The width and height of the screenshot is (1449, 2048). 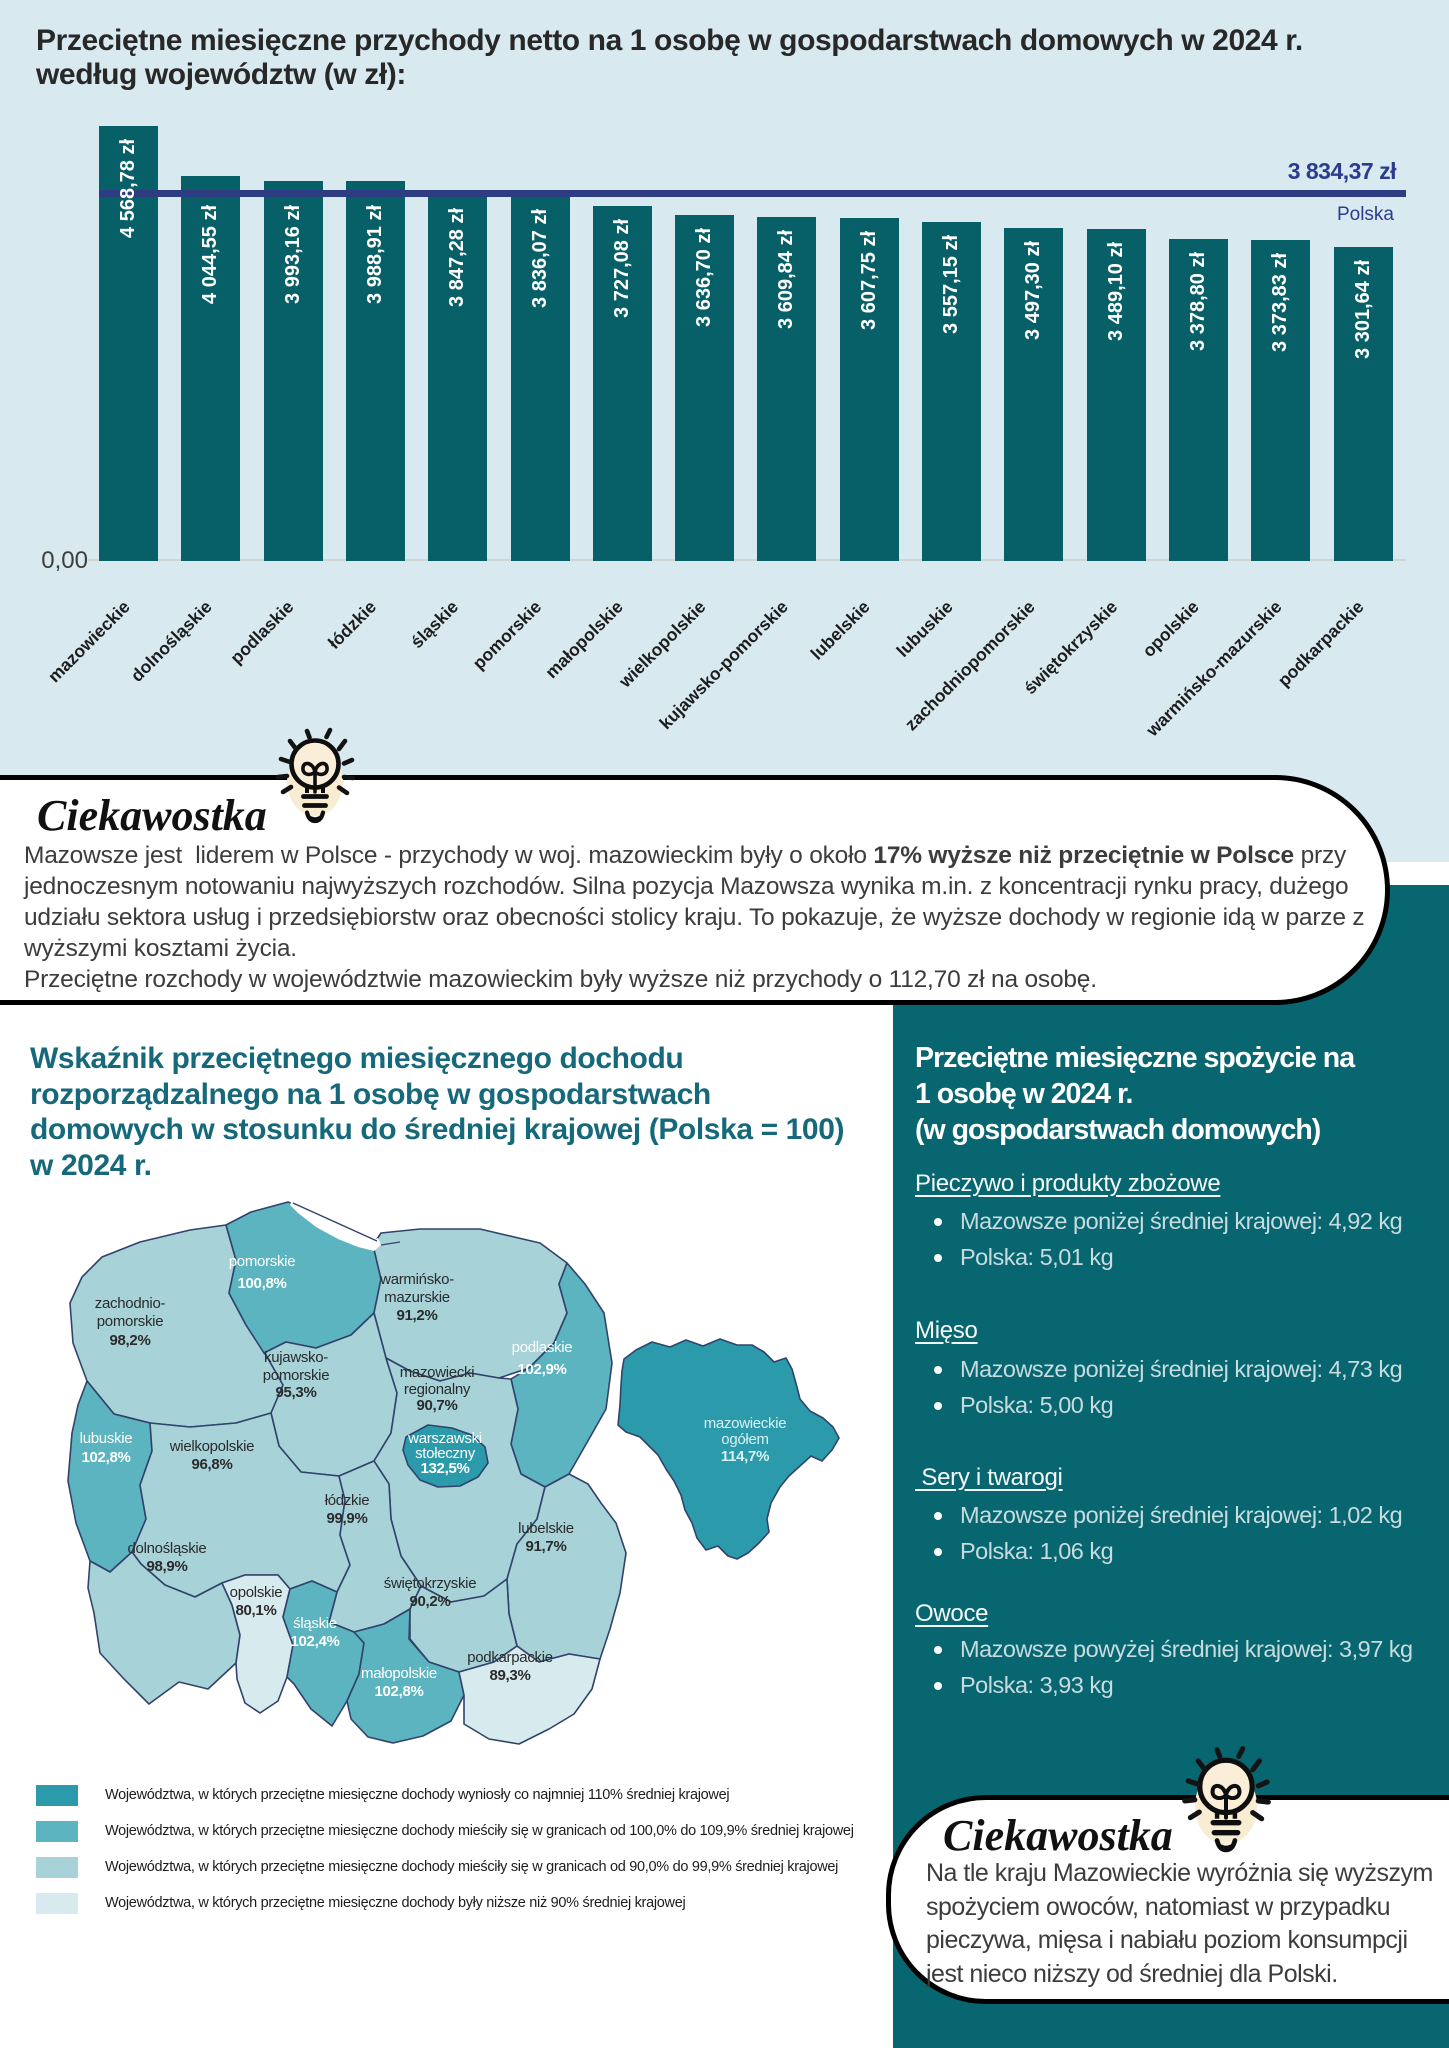 I want to click on svg-text: mazurskie, so click(x=417, y=1297).